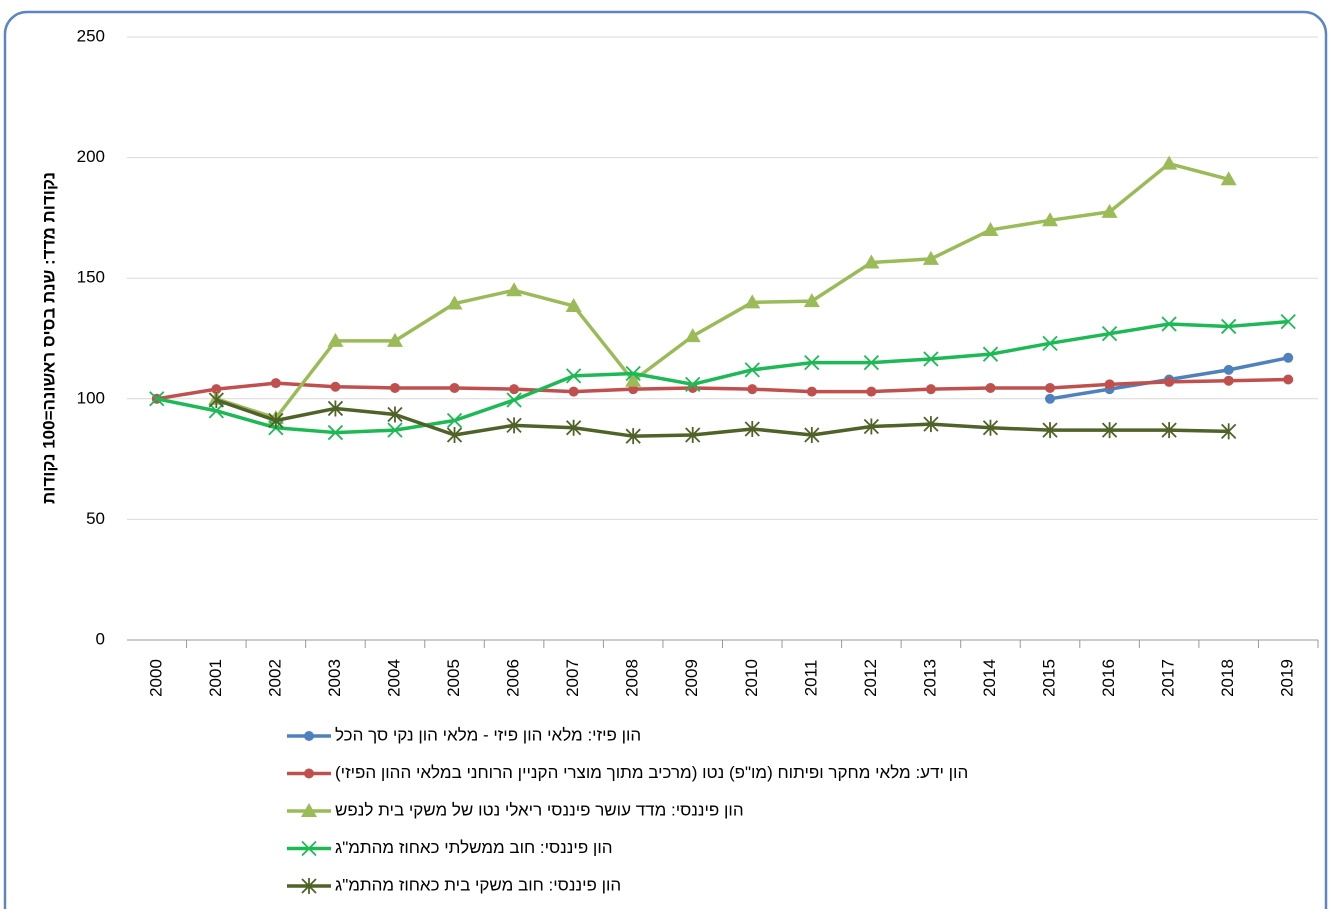 The height and width of the screenshot is (914, 1331). I want to click on series-line, so click(722, 389).